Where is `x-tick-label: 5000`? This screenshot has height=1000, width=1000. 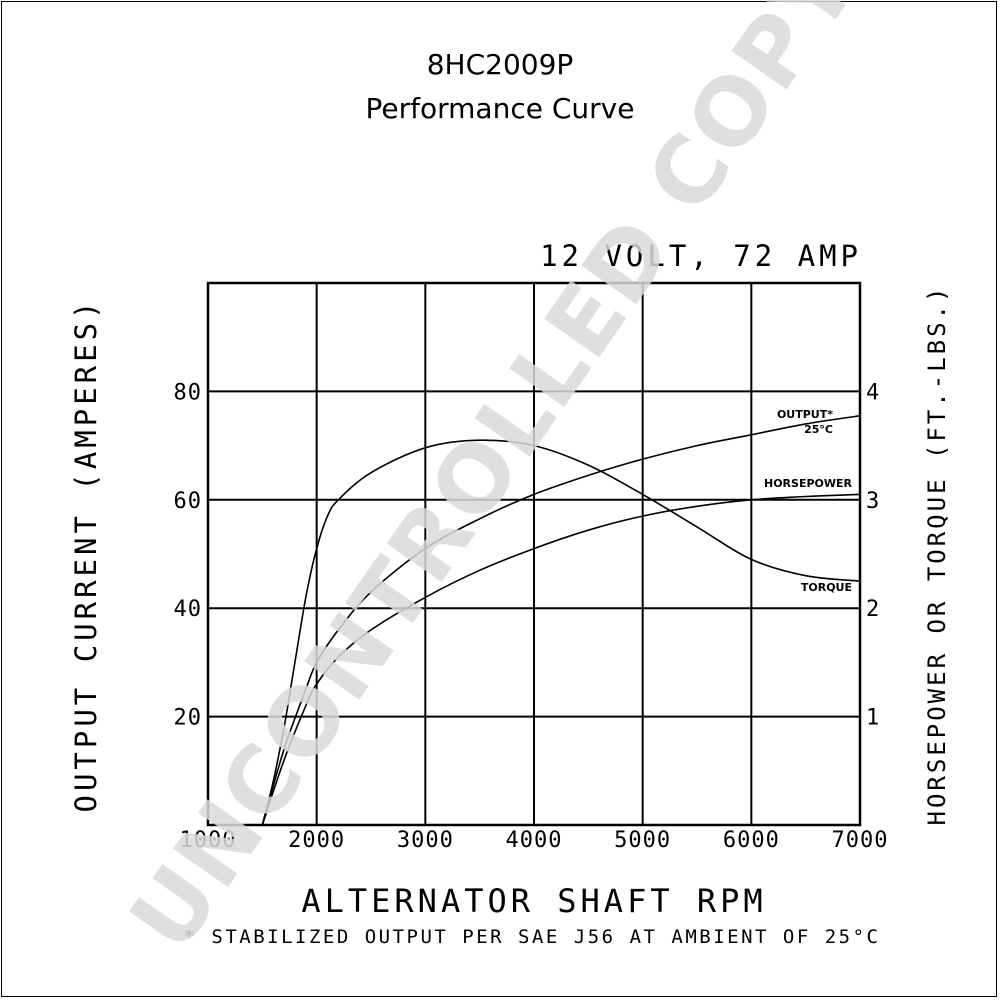
x-tick-label: 5000 is located at coordinates (642, 840).